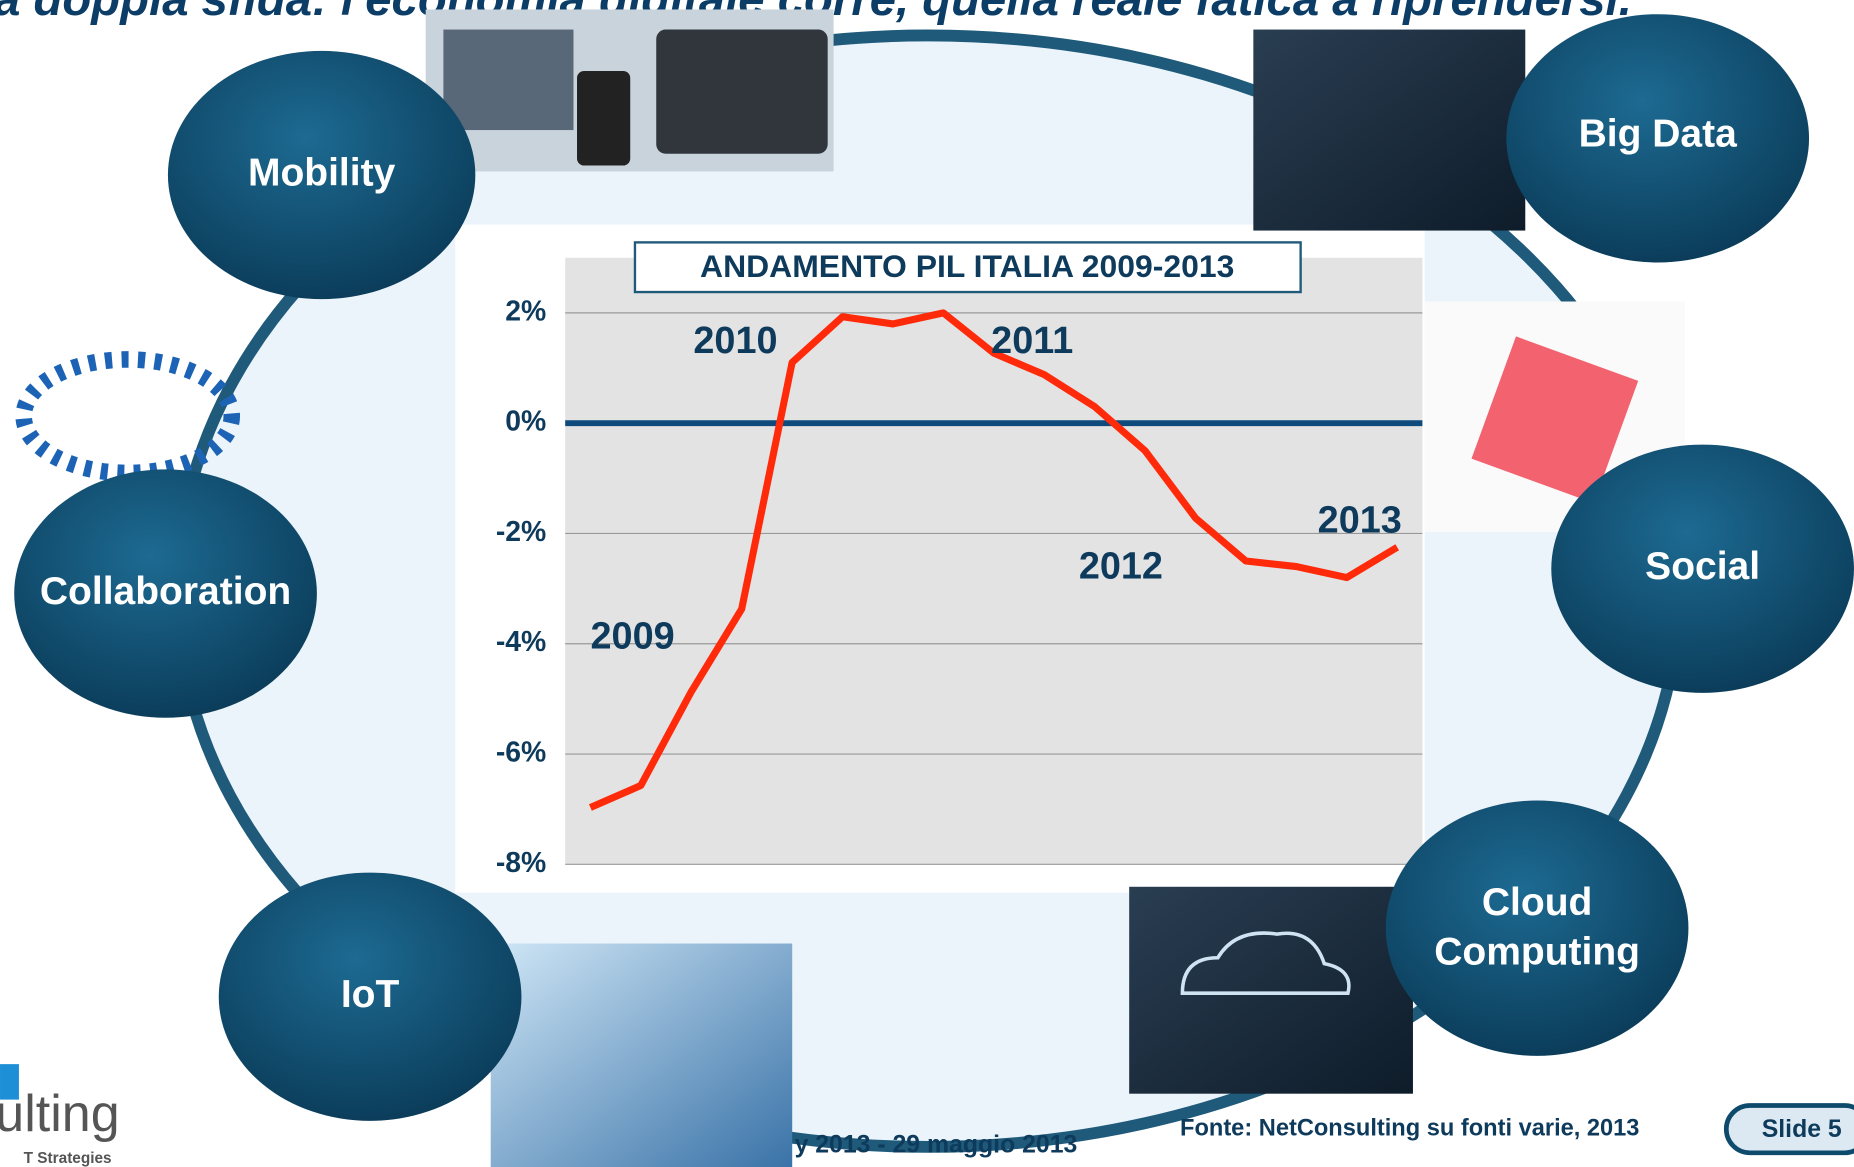 This screenshot has height=1167, width=1854. I want to click on tablet, so click(742, 91).